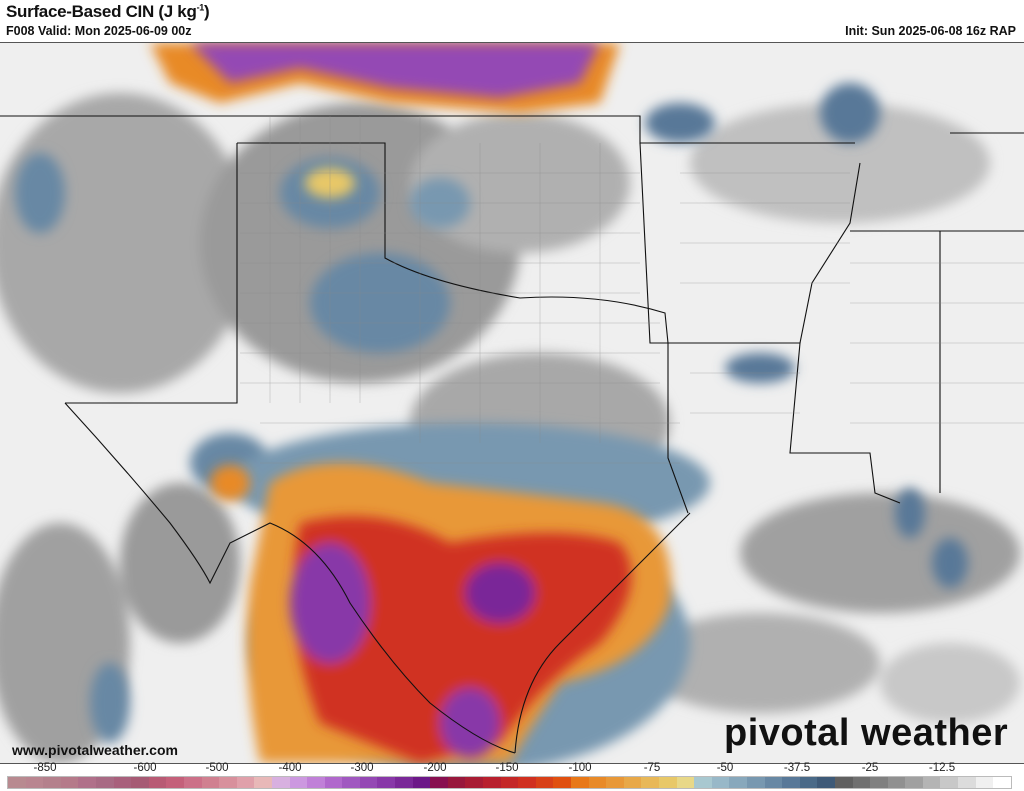 This screenshot has height=791, width=1024. Describe the element at coordinates (870, 768) in the screenshot. I see `tick-label: -25` at that location.